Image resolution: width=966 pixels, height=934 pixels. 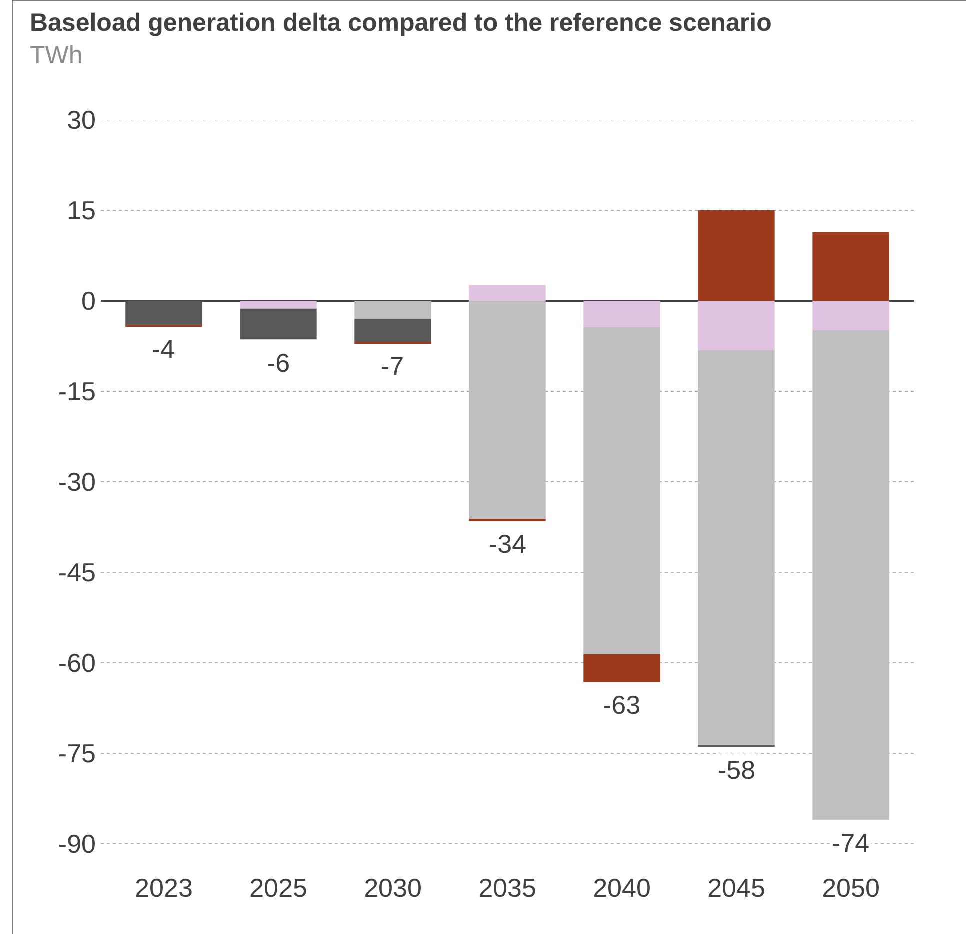 I want to click on total-label: -4, so click(x=164, y=349).